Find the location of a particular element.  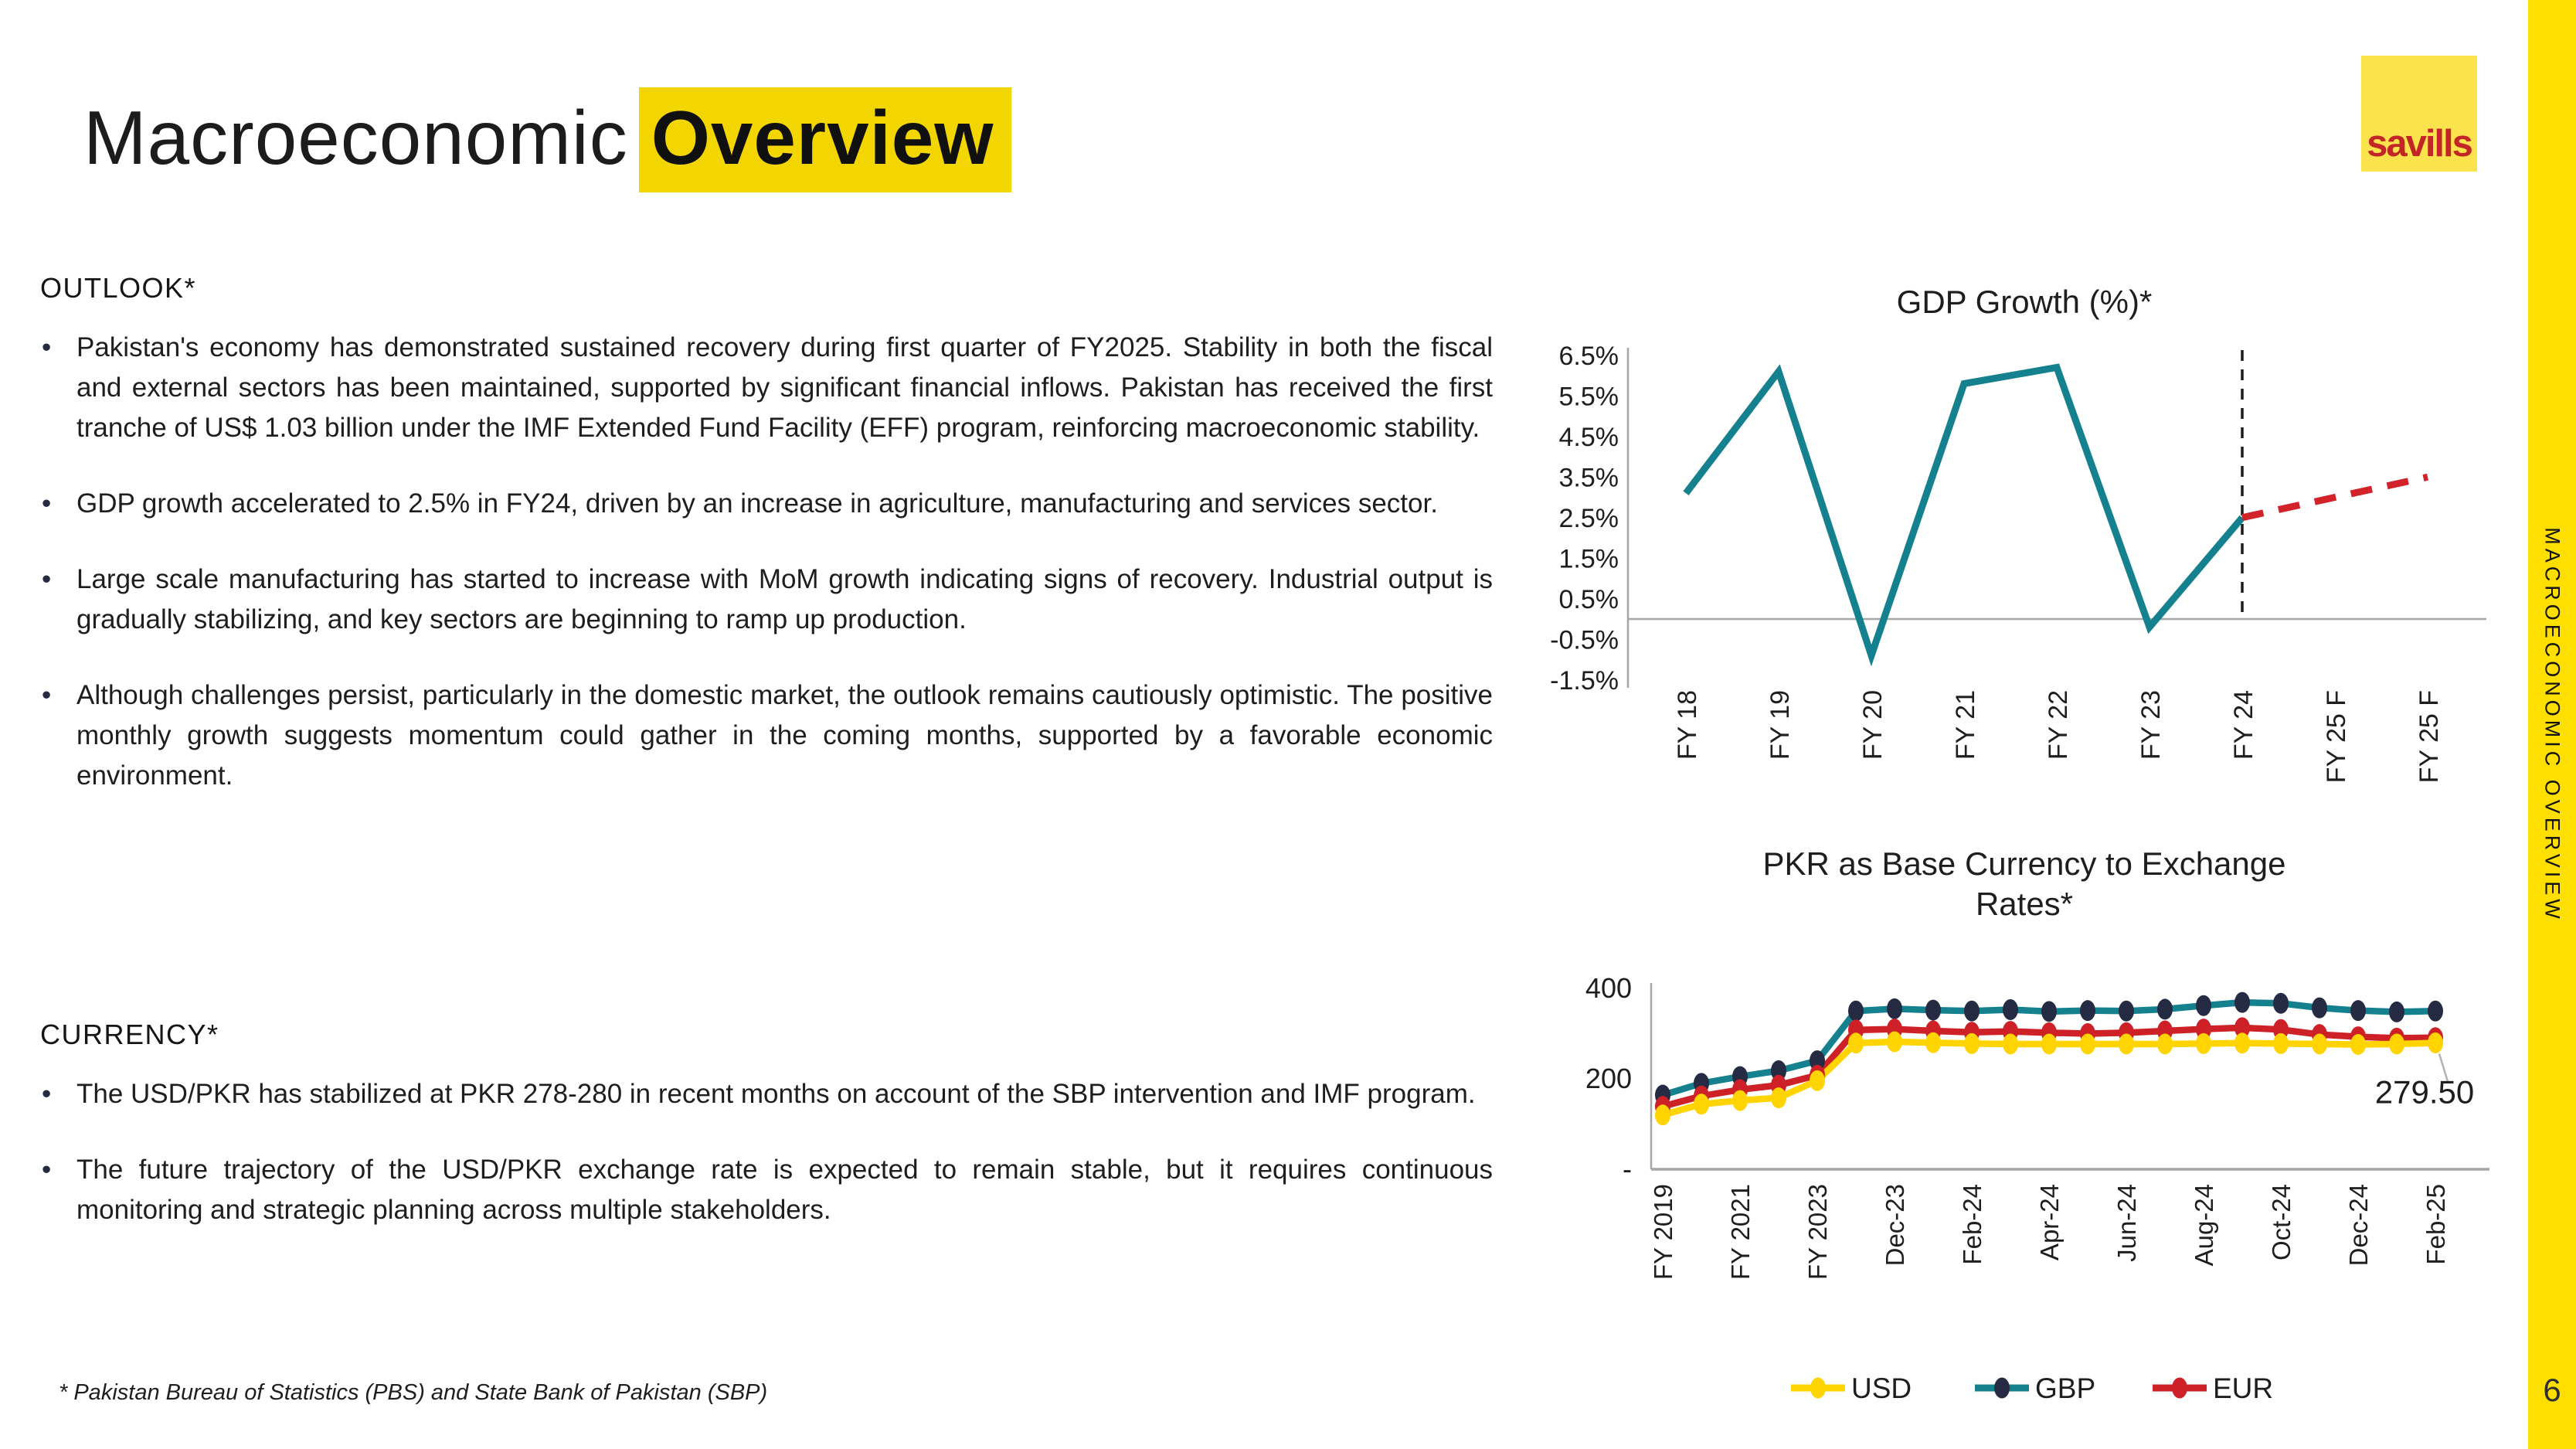

sidebar-section-title: MACROECONOMIC OVERVIEW is located at coordinates (2552, 724).